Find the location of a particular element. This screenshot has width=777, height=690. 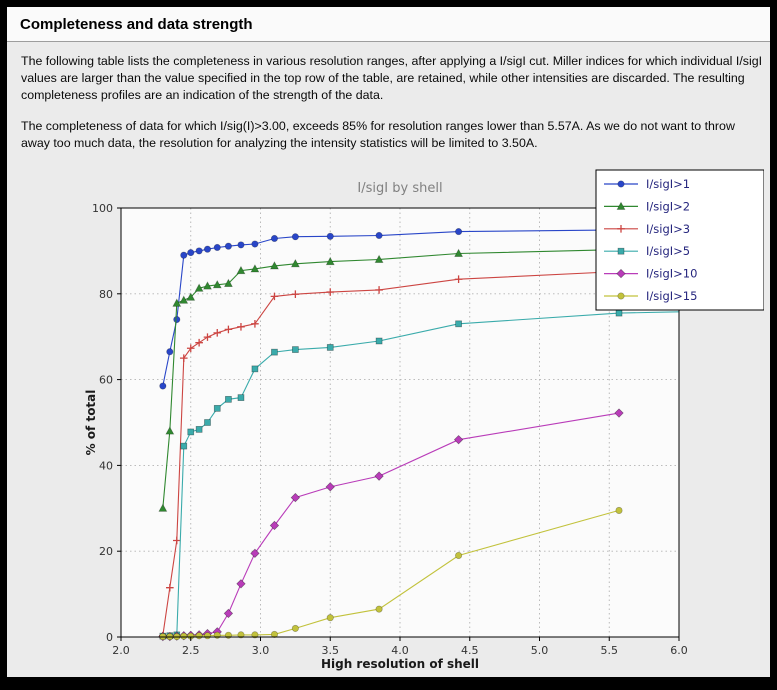

x-tick-label: 3.5 is located at coordinates (331, 650).